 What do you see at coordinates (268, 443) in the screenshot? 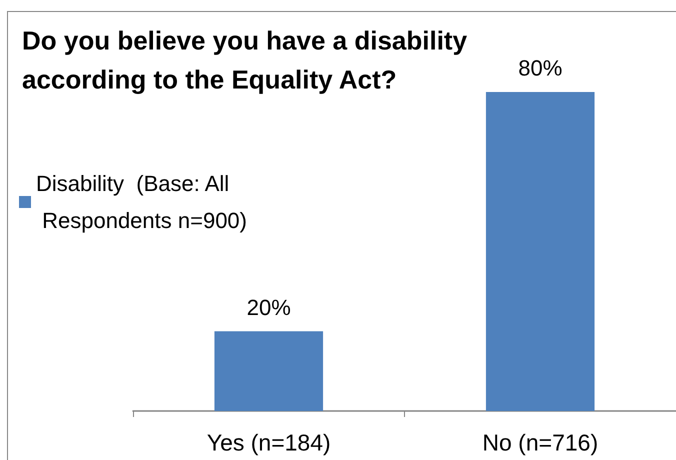
I see `x-tick-label: Yes (n=184)` at bounding box center [268, 443].